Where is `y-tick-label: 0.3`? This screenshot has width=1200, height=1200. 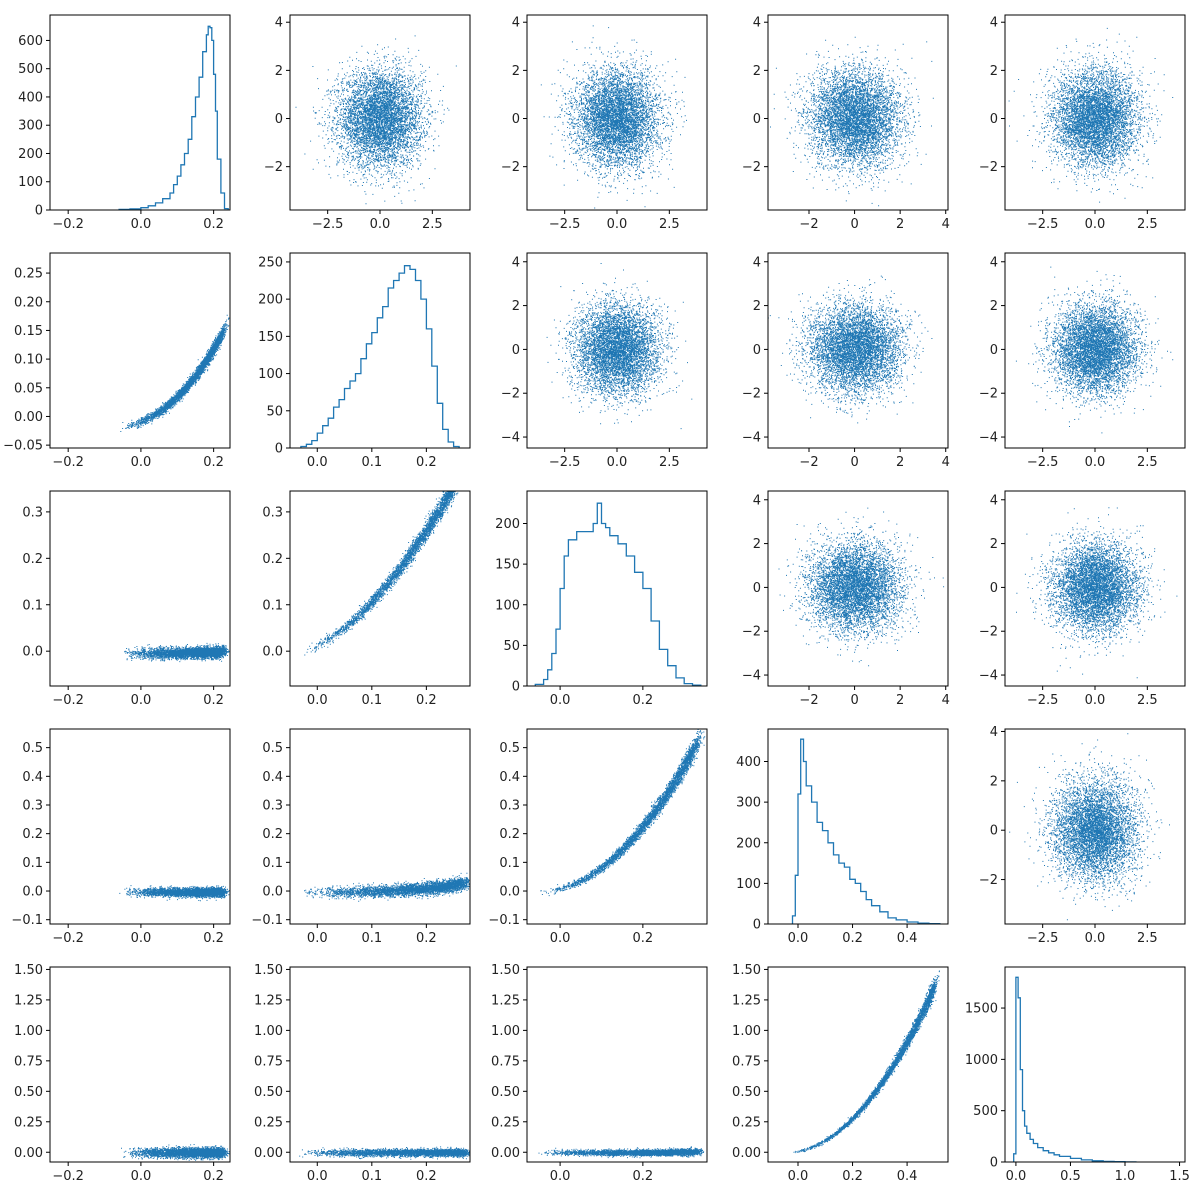
y-tick-label: 0.3 is located at coordinates (272, 805).